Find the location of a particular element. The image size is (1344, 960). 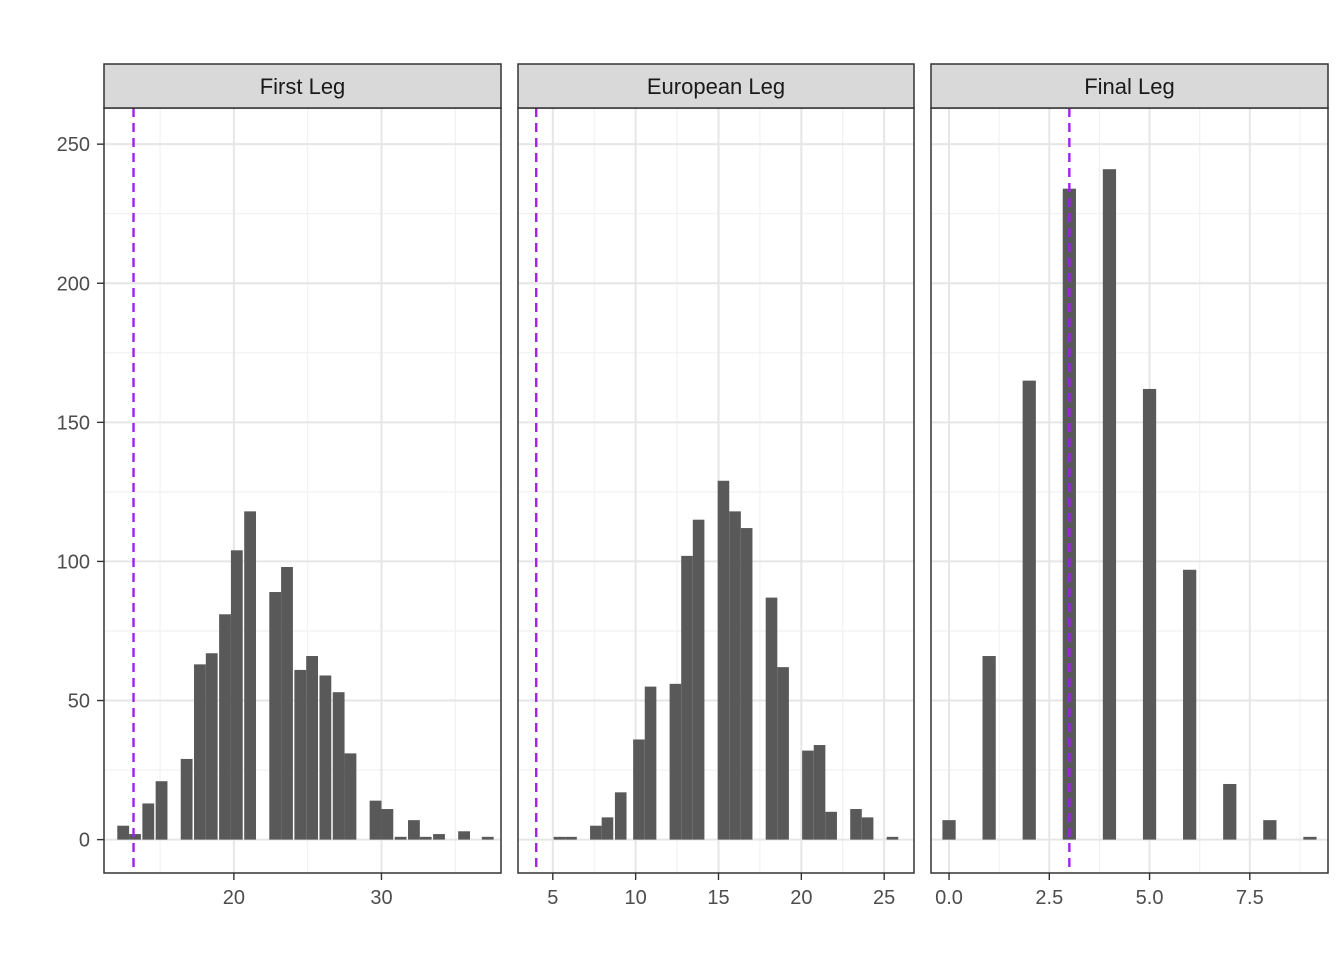

x-tick-label: 10 is located at coordinates (636, 898).